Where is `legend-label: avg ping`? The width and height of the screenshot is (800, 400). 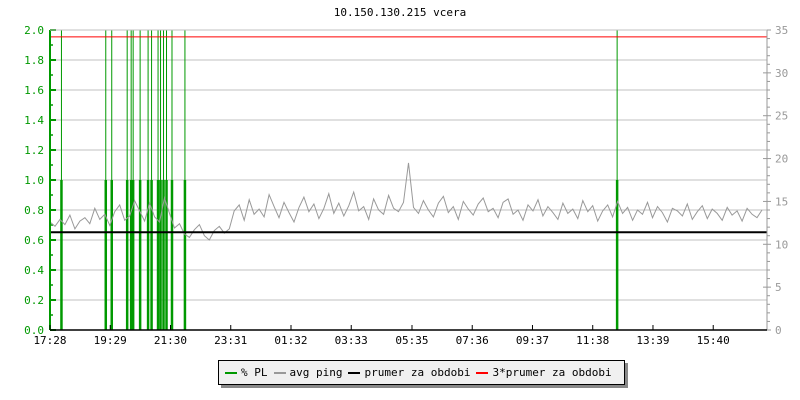
legend-label: avg ping is located at coordinates (316, 372).